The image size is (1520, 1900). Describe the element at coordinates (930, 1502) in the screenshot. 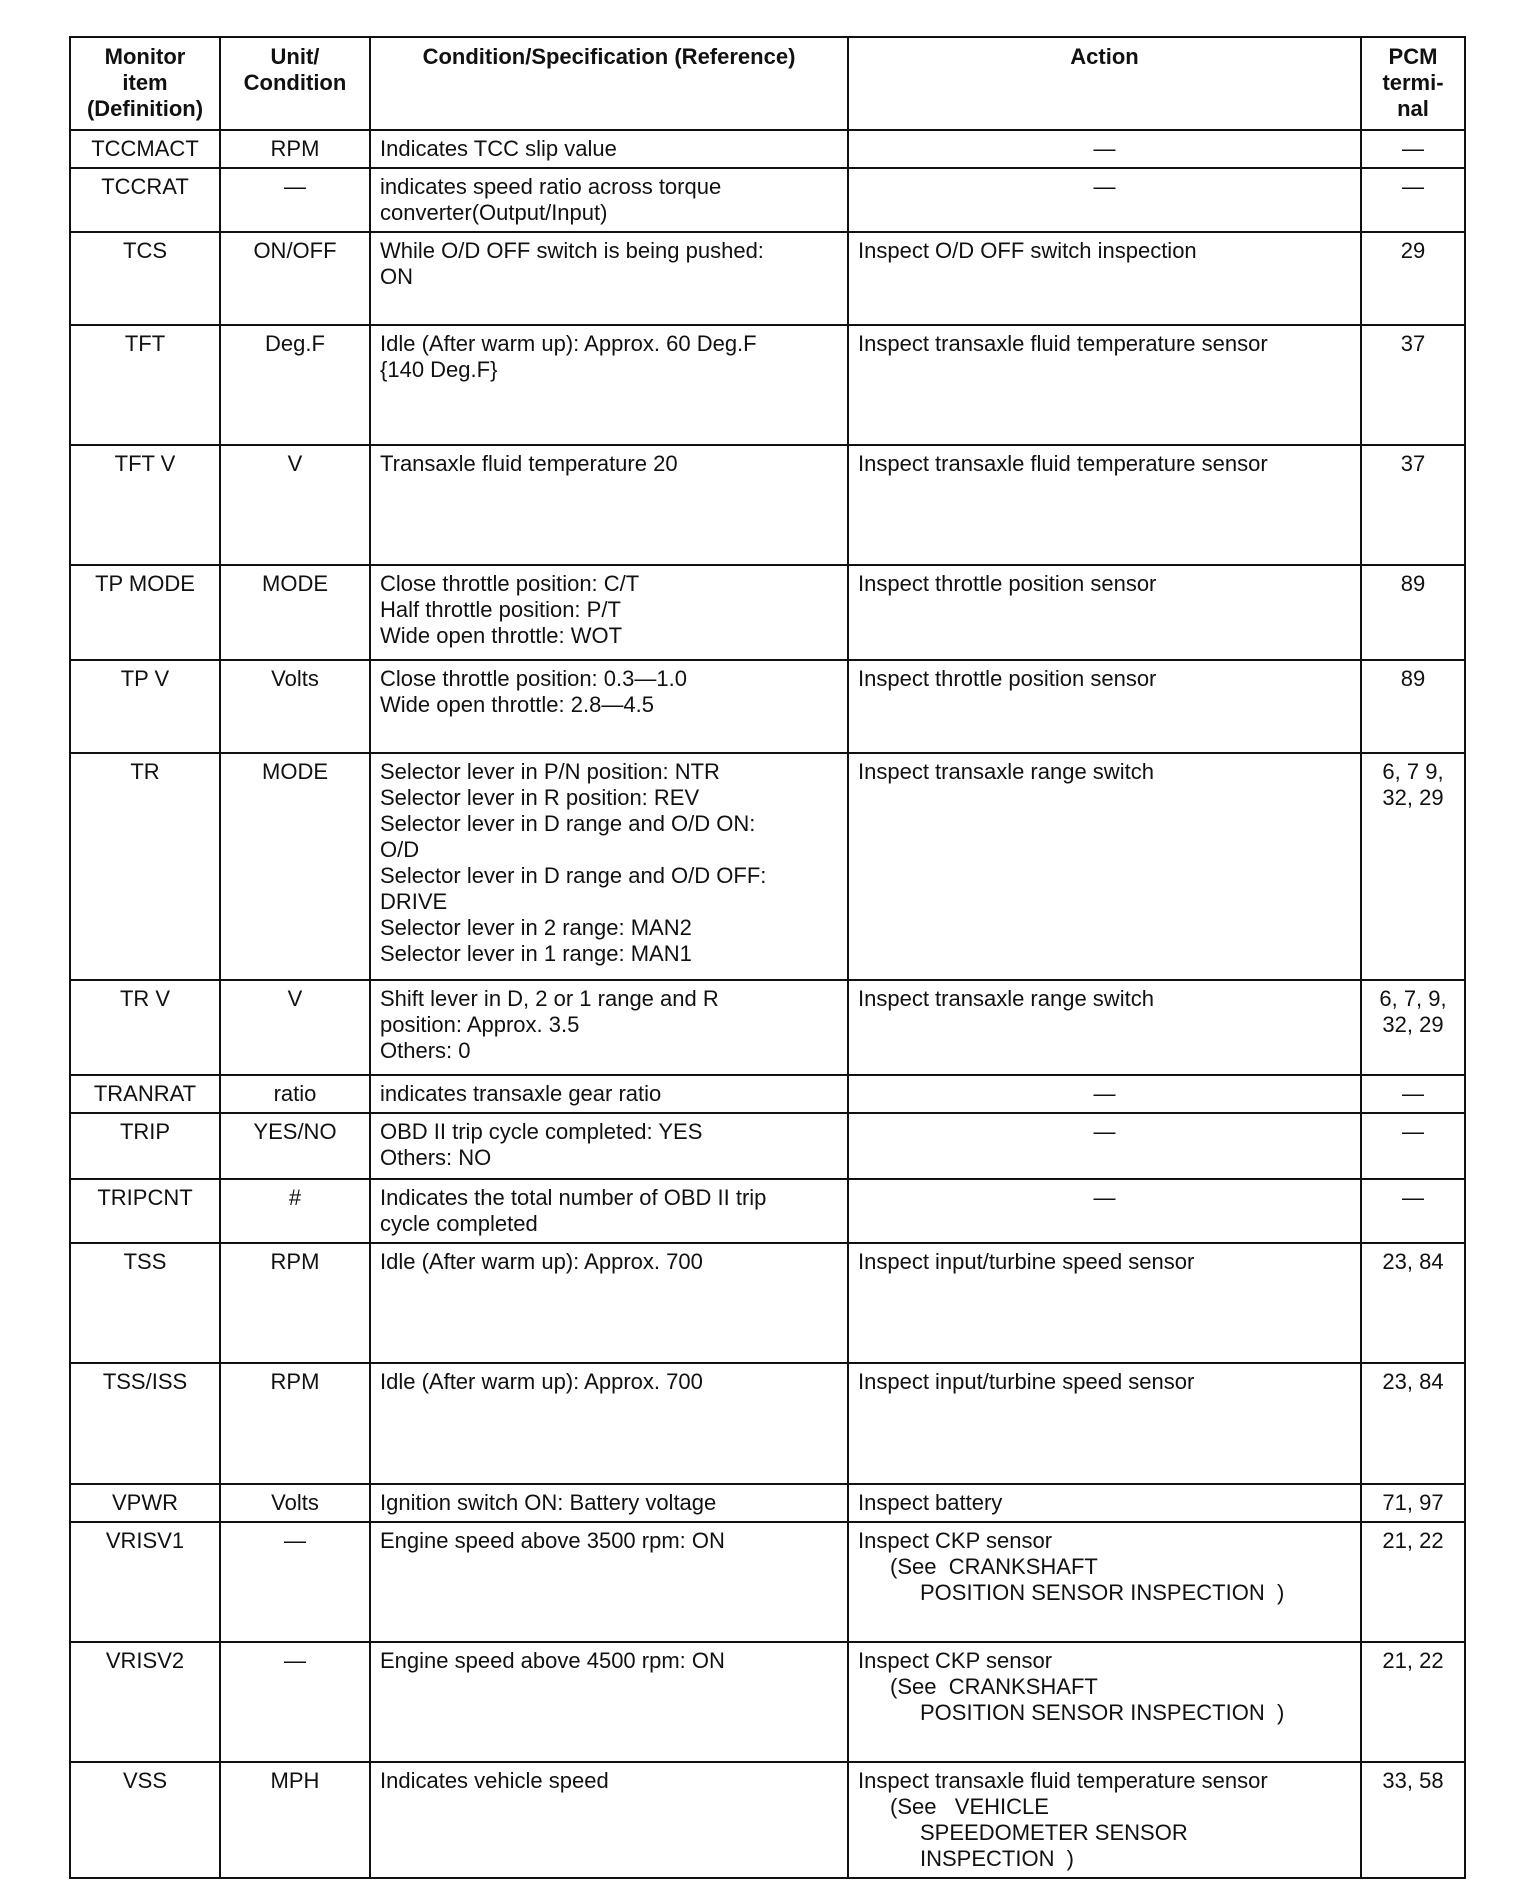

I see `action-line: Inspect battery` at that location.